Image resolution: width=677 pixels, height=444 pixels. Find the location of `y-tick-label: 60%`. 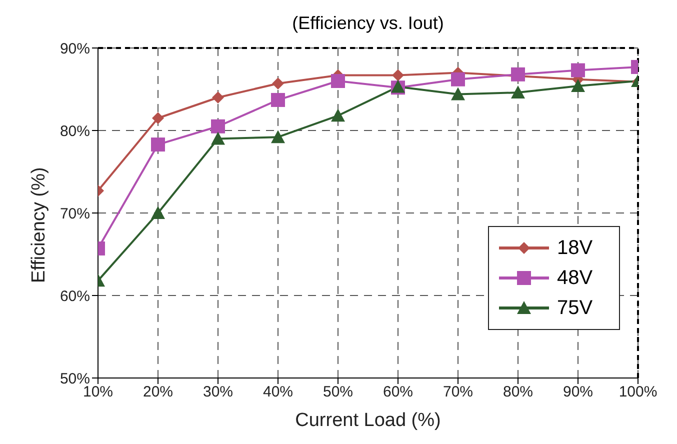

y-tick-label: 60% is located at coordinates (75, 296).